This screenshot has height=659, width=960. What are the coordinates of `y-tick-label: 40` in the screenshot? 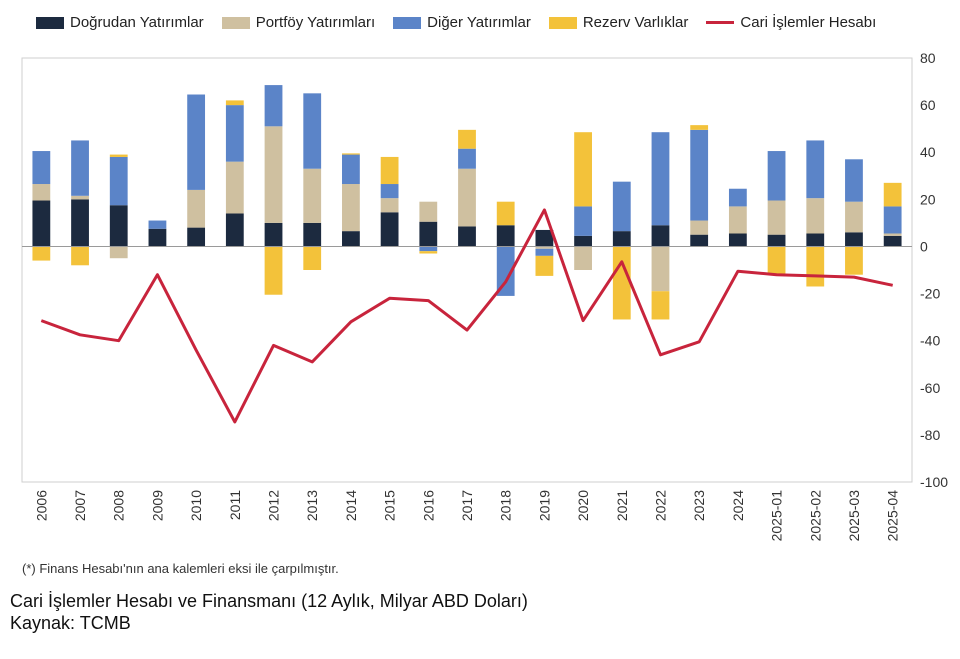 It's located at (928, 152).